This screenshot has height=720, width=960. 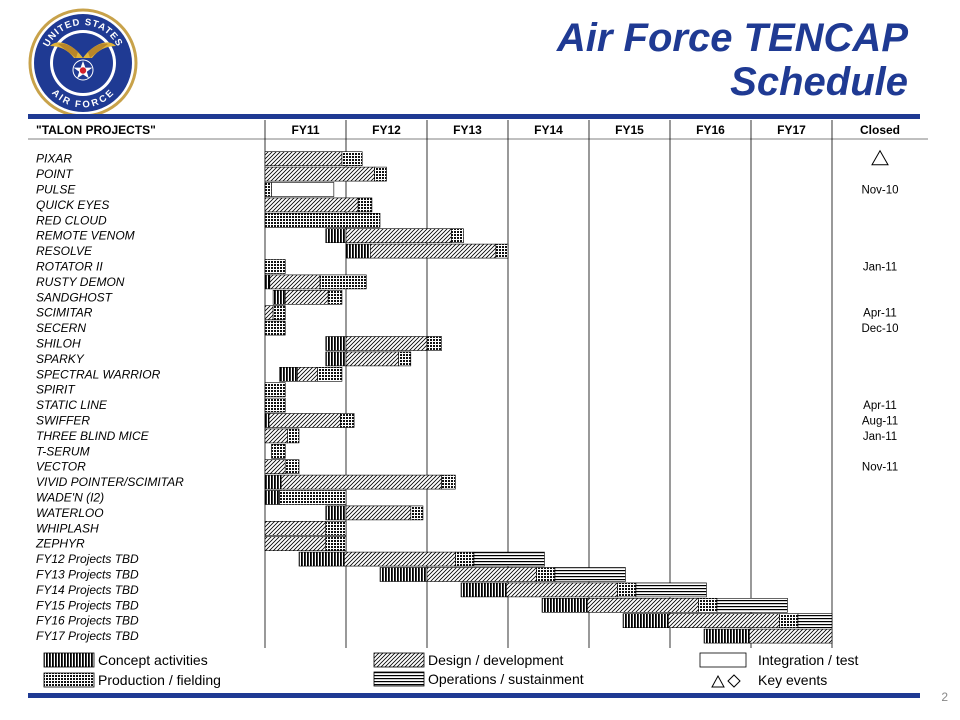 I want to click on title-line-2: Schedule, so click(x=819, y=82).